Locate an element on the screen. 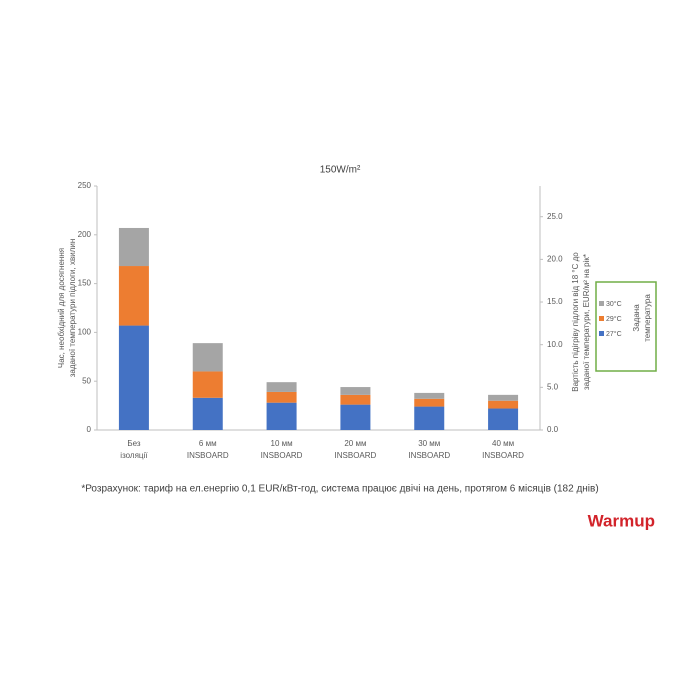 The width and height of the screenshot is (680, 680). x-tick-label-line: 40 мм is located at coordinates (503, 443).